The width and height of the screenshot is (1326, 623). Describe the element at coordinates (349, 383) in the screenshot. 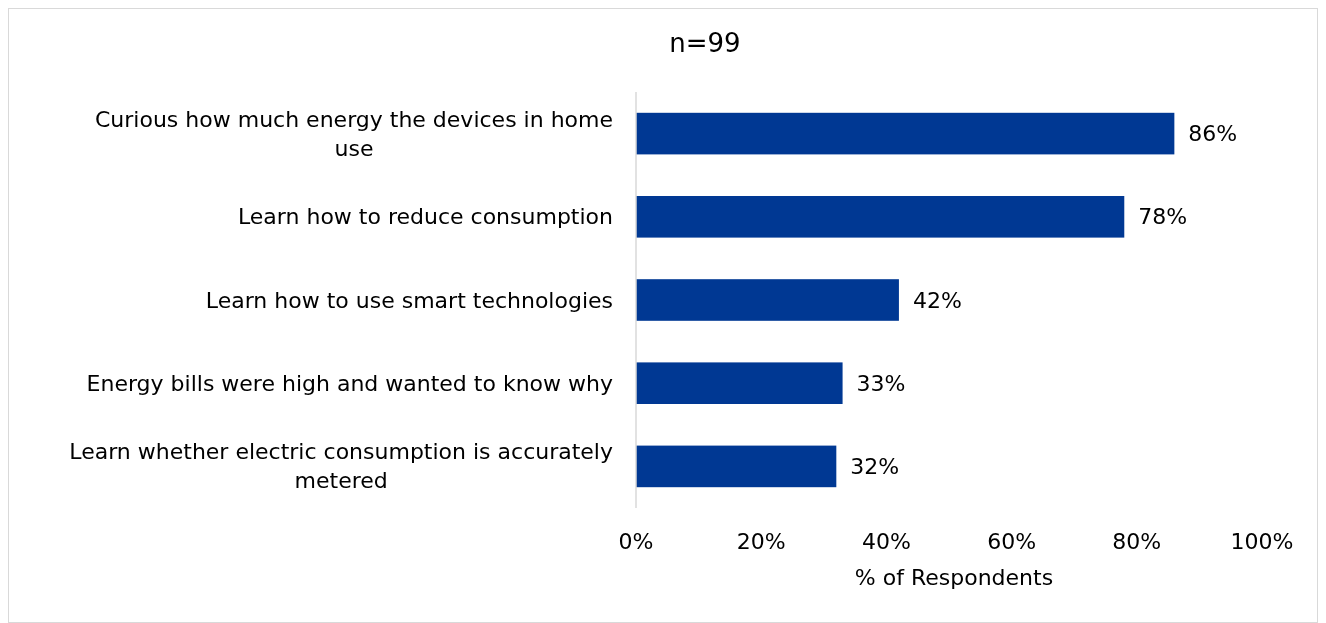

I see `y-tick-label: Energy bills were high and wanted to know why` at that location.